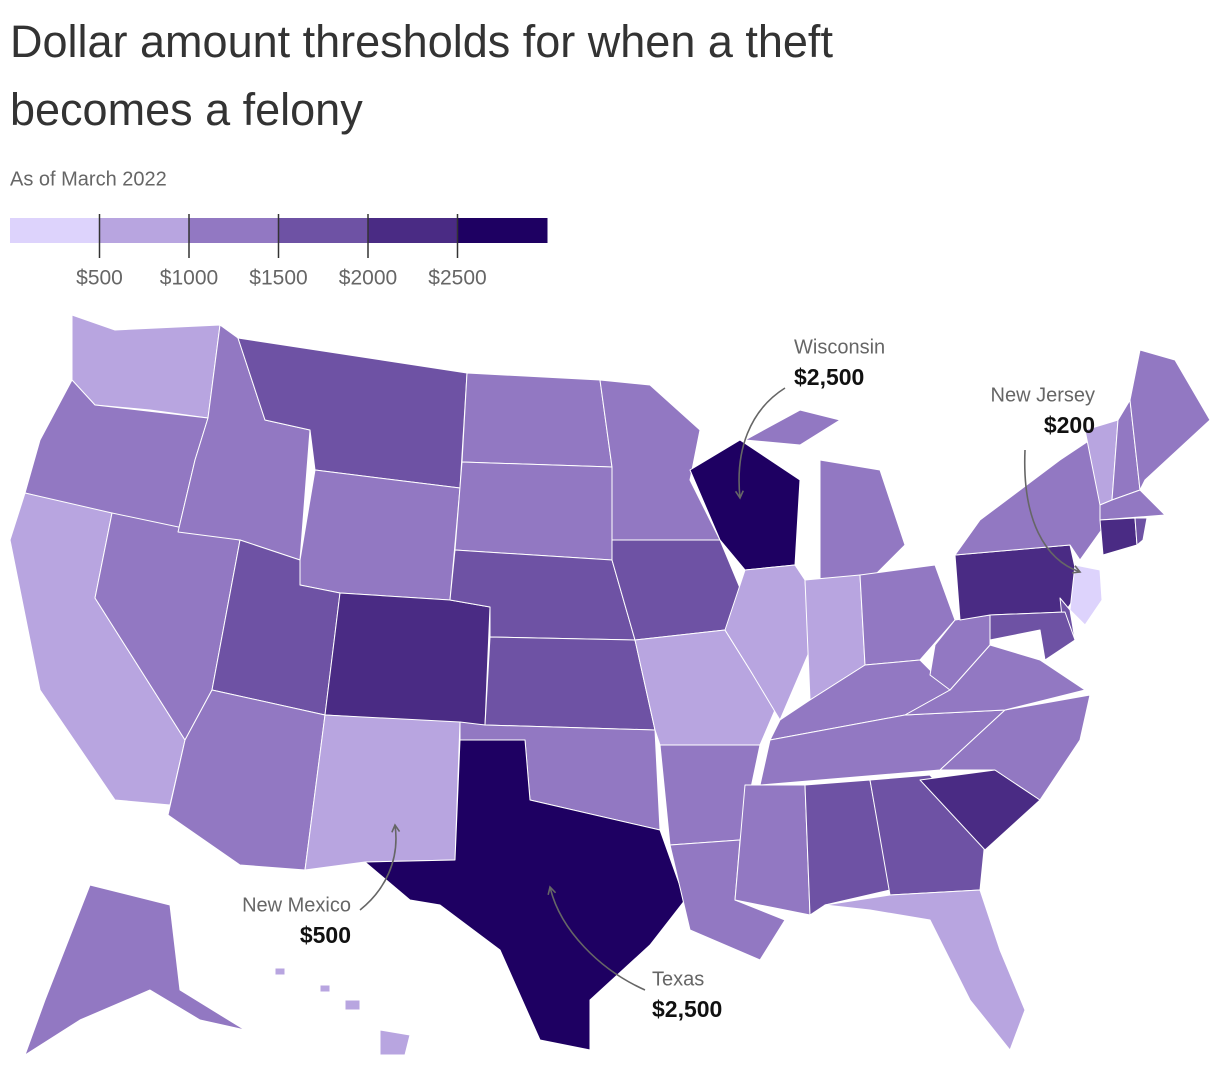 This screenshot has height=1074, width=1220. Describe the element at coordinates (1069, 425) in the screenshot. I see `annotation-value: $200` at that location.